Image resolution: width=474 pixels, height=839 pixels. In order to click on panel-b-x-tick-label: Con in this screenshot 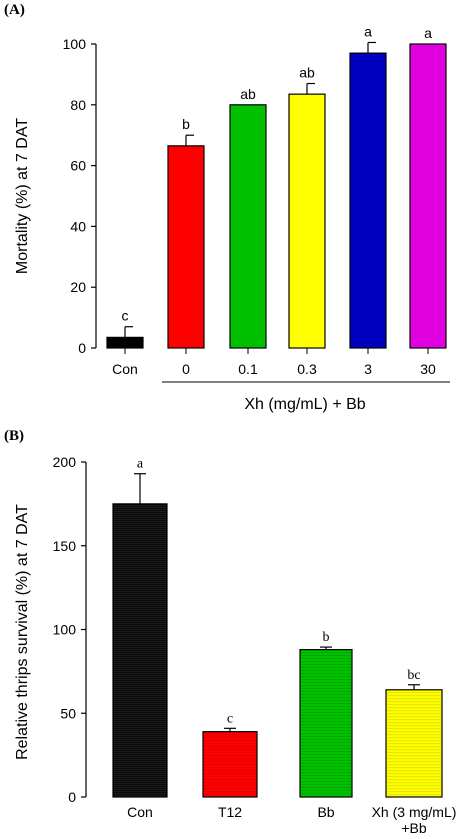, I will do `click(140, 812)`.